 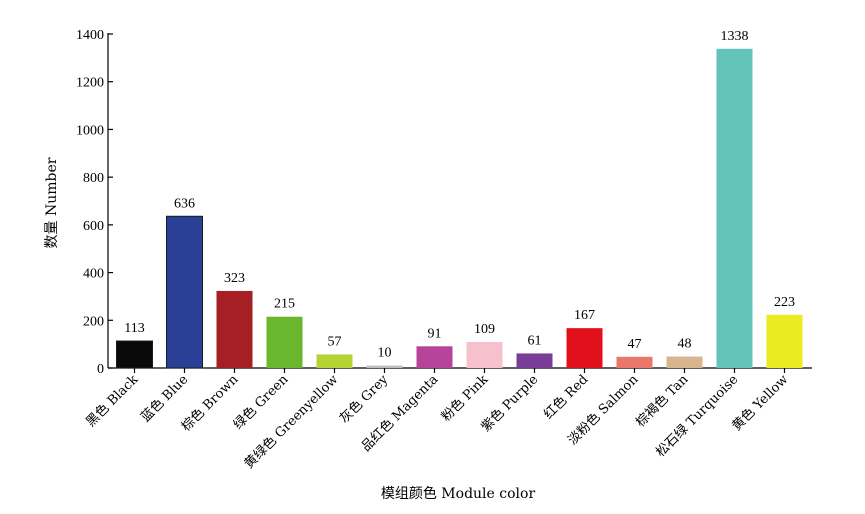 What do you see at coordinates (90, 83) in the screenshot?
I see `y-tick-label: 1200` at bounding box center [90, 83].